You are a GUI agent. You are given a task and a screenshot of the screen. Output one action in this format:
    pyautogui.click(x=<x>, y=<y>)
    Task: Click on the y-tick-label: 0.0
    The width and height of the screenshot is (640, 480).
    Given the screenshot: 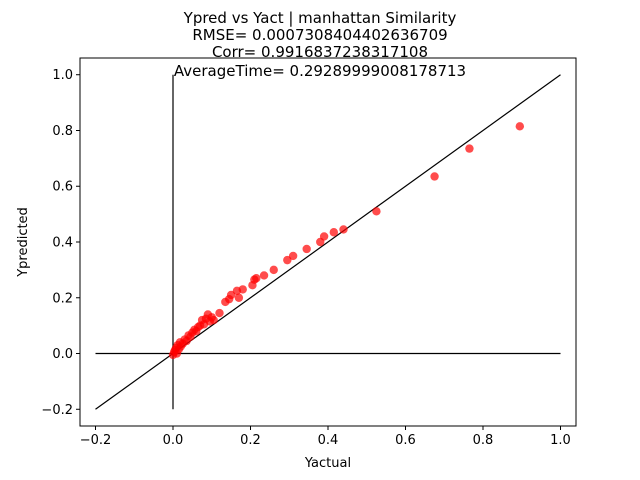 What is the action you would take?
    pyautogui.click(x=62, y=354)
    